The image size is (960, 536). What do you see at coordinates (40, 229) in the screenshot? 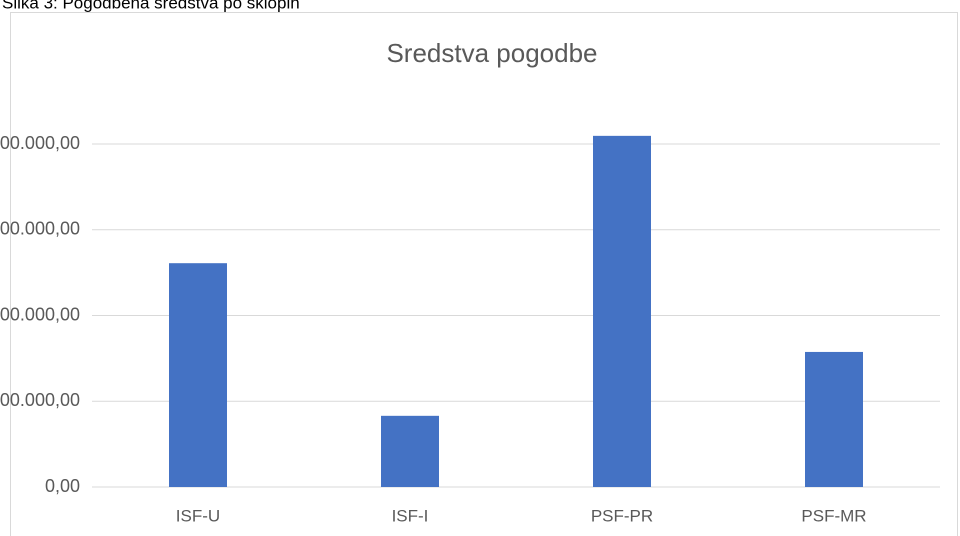
I see `y-tick-label: 60.000.000,00` at bounding box center [40, 229].